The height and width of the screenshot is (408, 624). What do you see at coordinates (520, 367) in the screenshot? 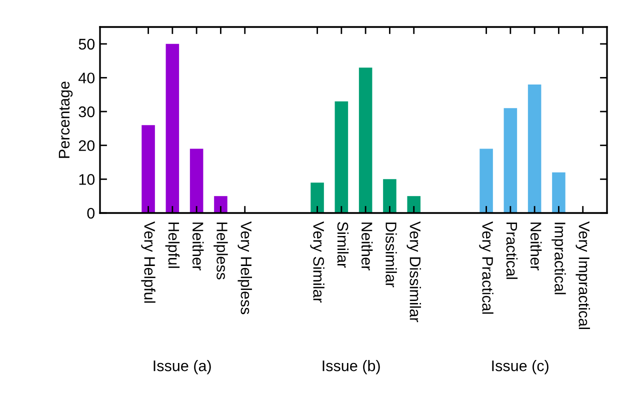
I see `text: Issue (c)` at bounding box center [520, 367].